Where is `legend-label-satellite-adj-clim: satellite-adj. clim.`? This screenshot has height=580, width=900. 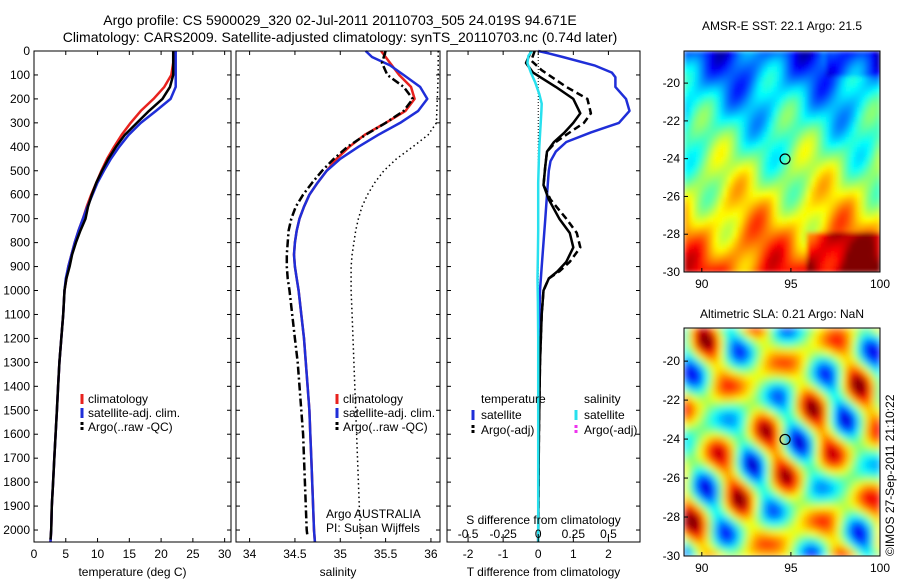
legend-label-satellite-adj-clim: satellite-adj. clim. is located at coordinates (389, 413).